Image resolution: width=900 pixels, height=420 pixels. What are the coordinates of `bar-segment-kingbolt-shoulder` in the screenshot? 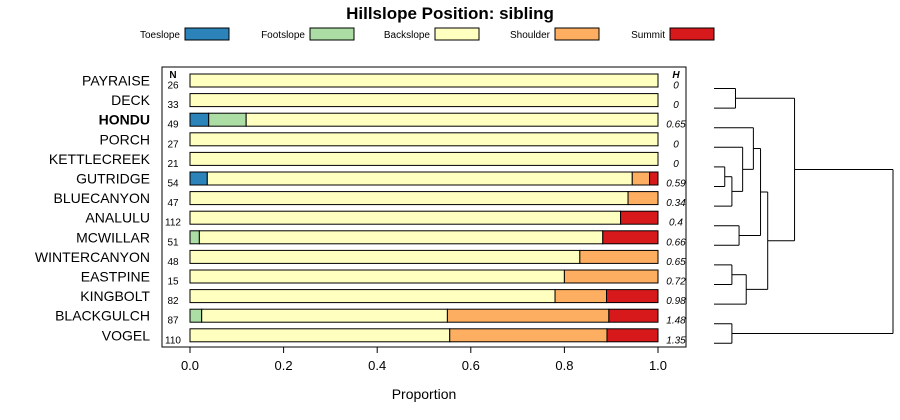 It's located at (581, 296).